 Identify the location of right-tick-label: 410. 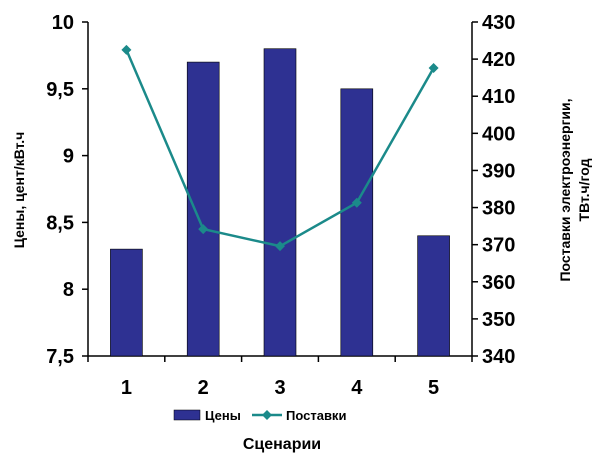
(498, 97).